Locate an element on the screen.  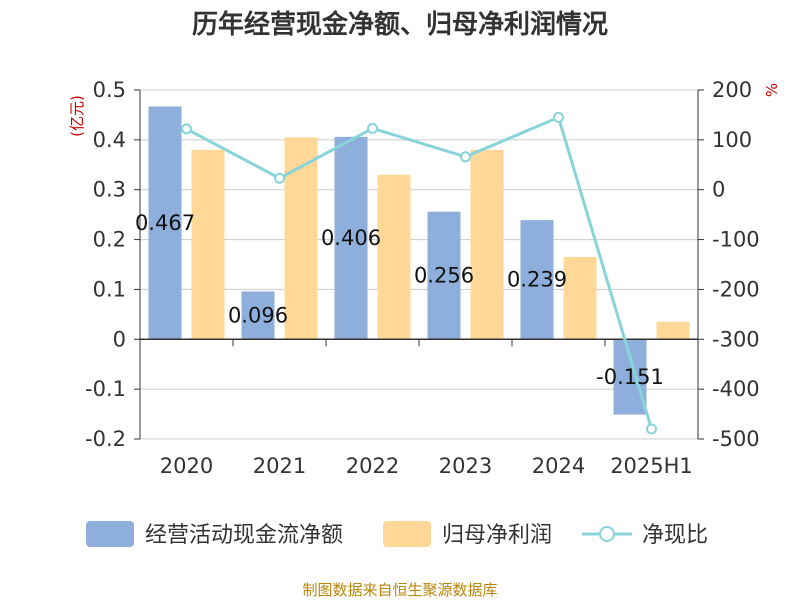
cash-flow-data-label: 0.406 is located at coordinates (351, 238).